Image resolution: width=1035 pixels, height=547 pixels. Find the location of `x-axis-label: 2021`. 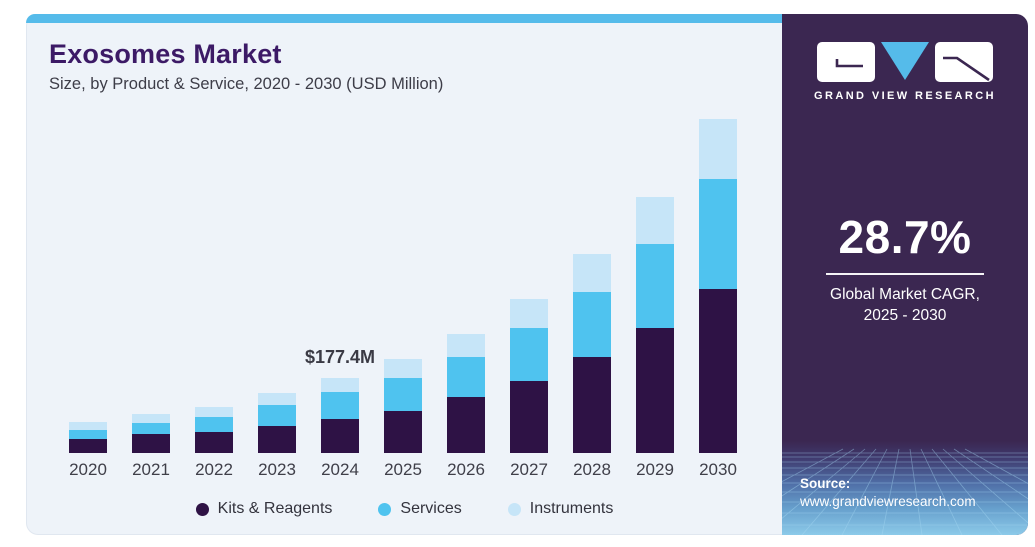

x-axis-label: 2021 is located at coordinates (151, 469).